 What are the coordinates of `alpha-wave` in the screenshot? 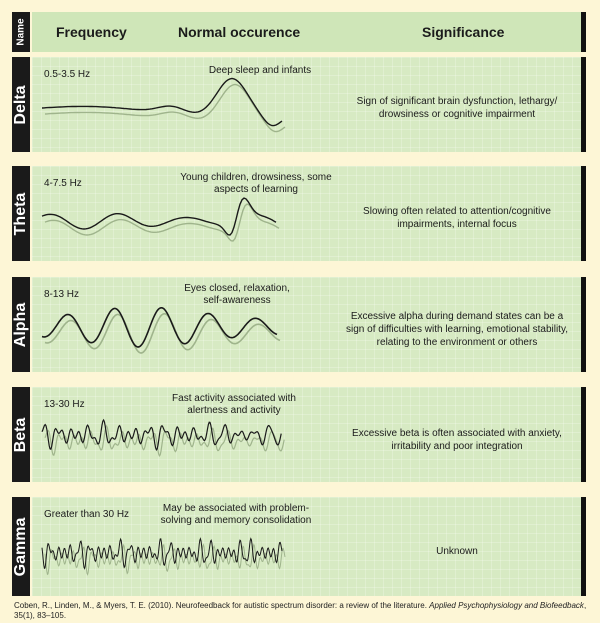 It's located at (161, 330).